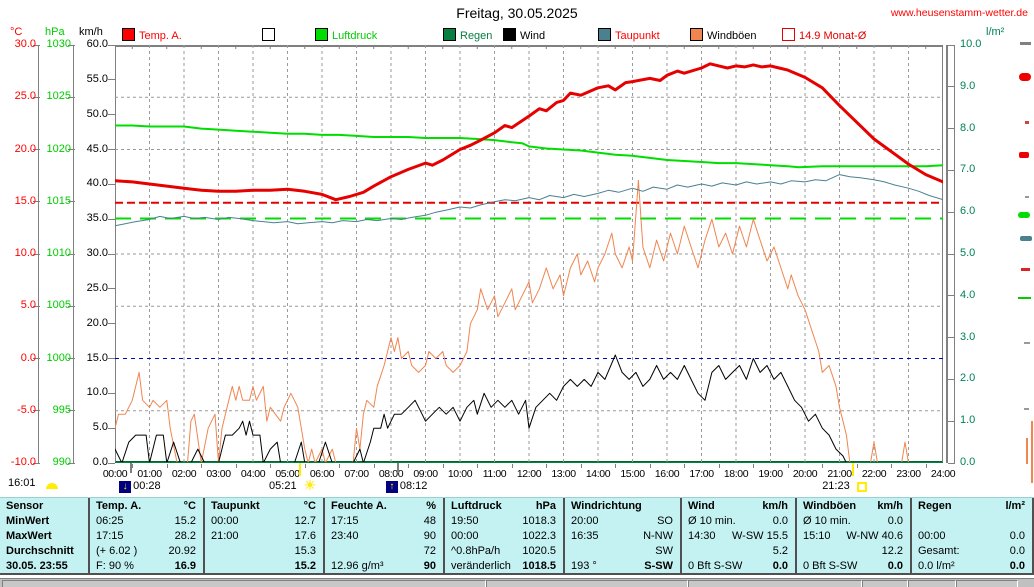 This screenshot has width=1034, height=587. What do you see at coordinates (968, 127) in the screenshot?
I see `rain-axis-tick-label: 8.0` at bounding box center [968, 127].